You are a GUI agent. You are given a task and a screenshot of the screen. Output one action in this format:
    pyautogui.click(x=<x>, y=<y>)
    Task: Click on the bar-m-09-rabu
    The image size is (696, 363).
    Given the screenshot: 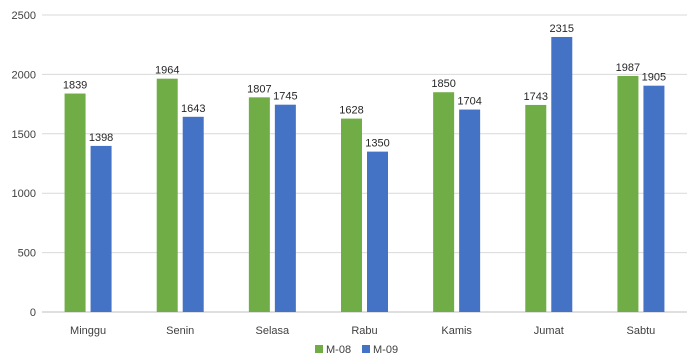 What is the action you would take?
    pyautogui.click(x=377, y=231)
    